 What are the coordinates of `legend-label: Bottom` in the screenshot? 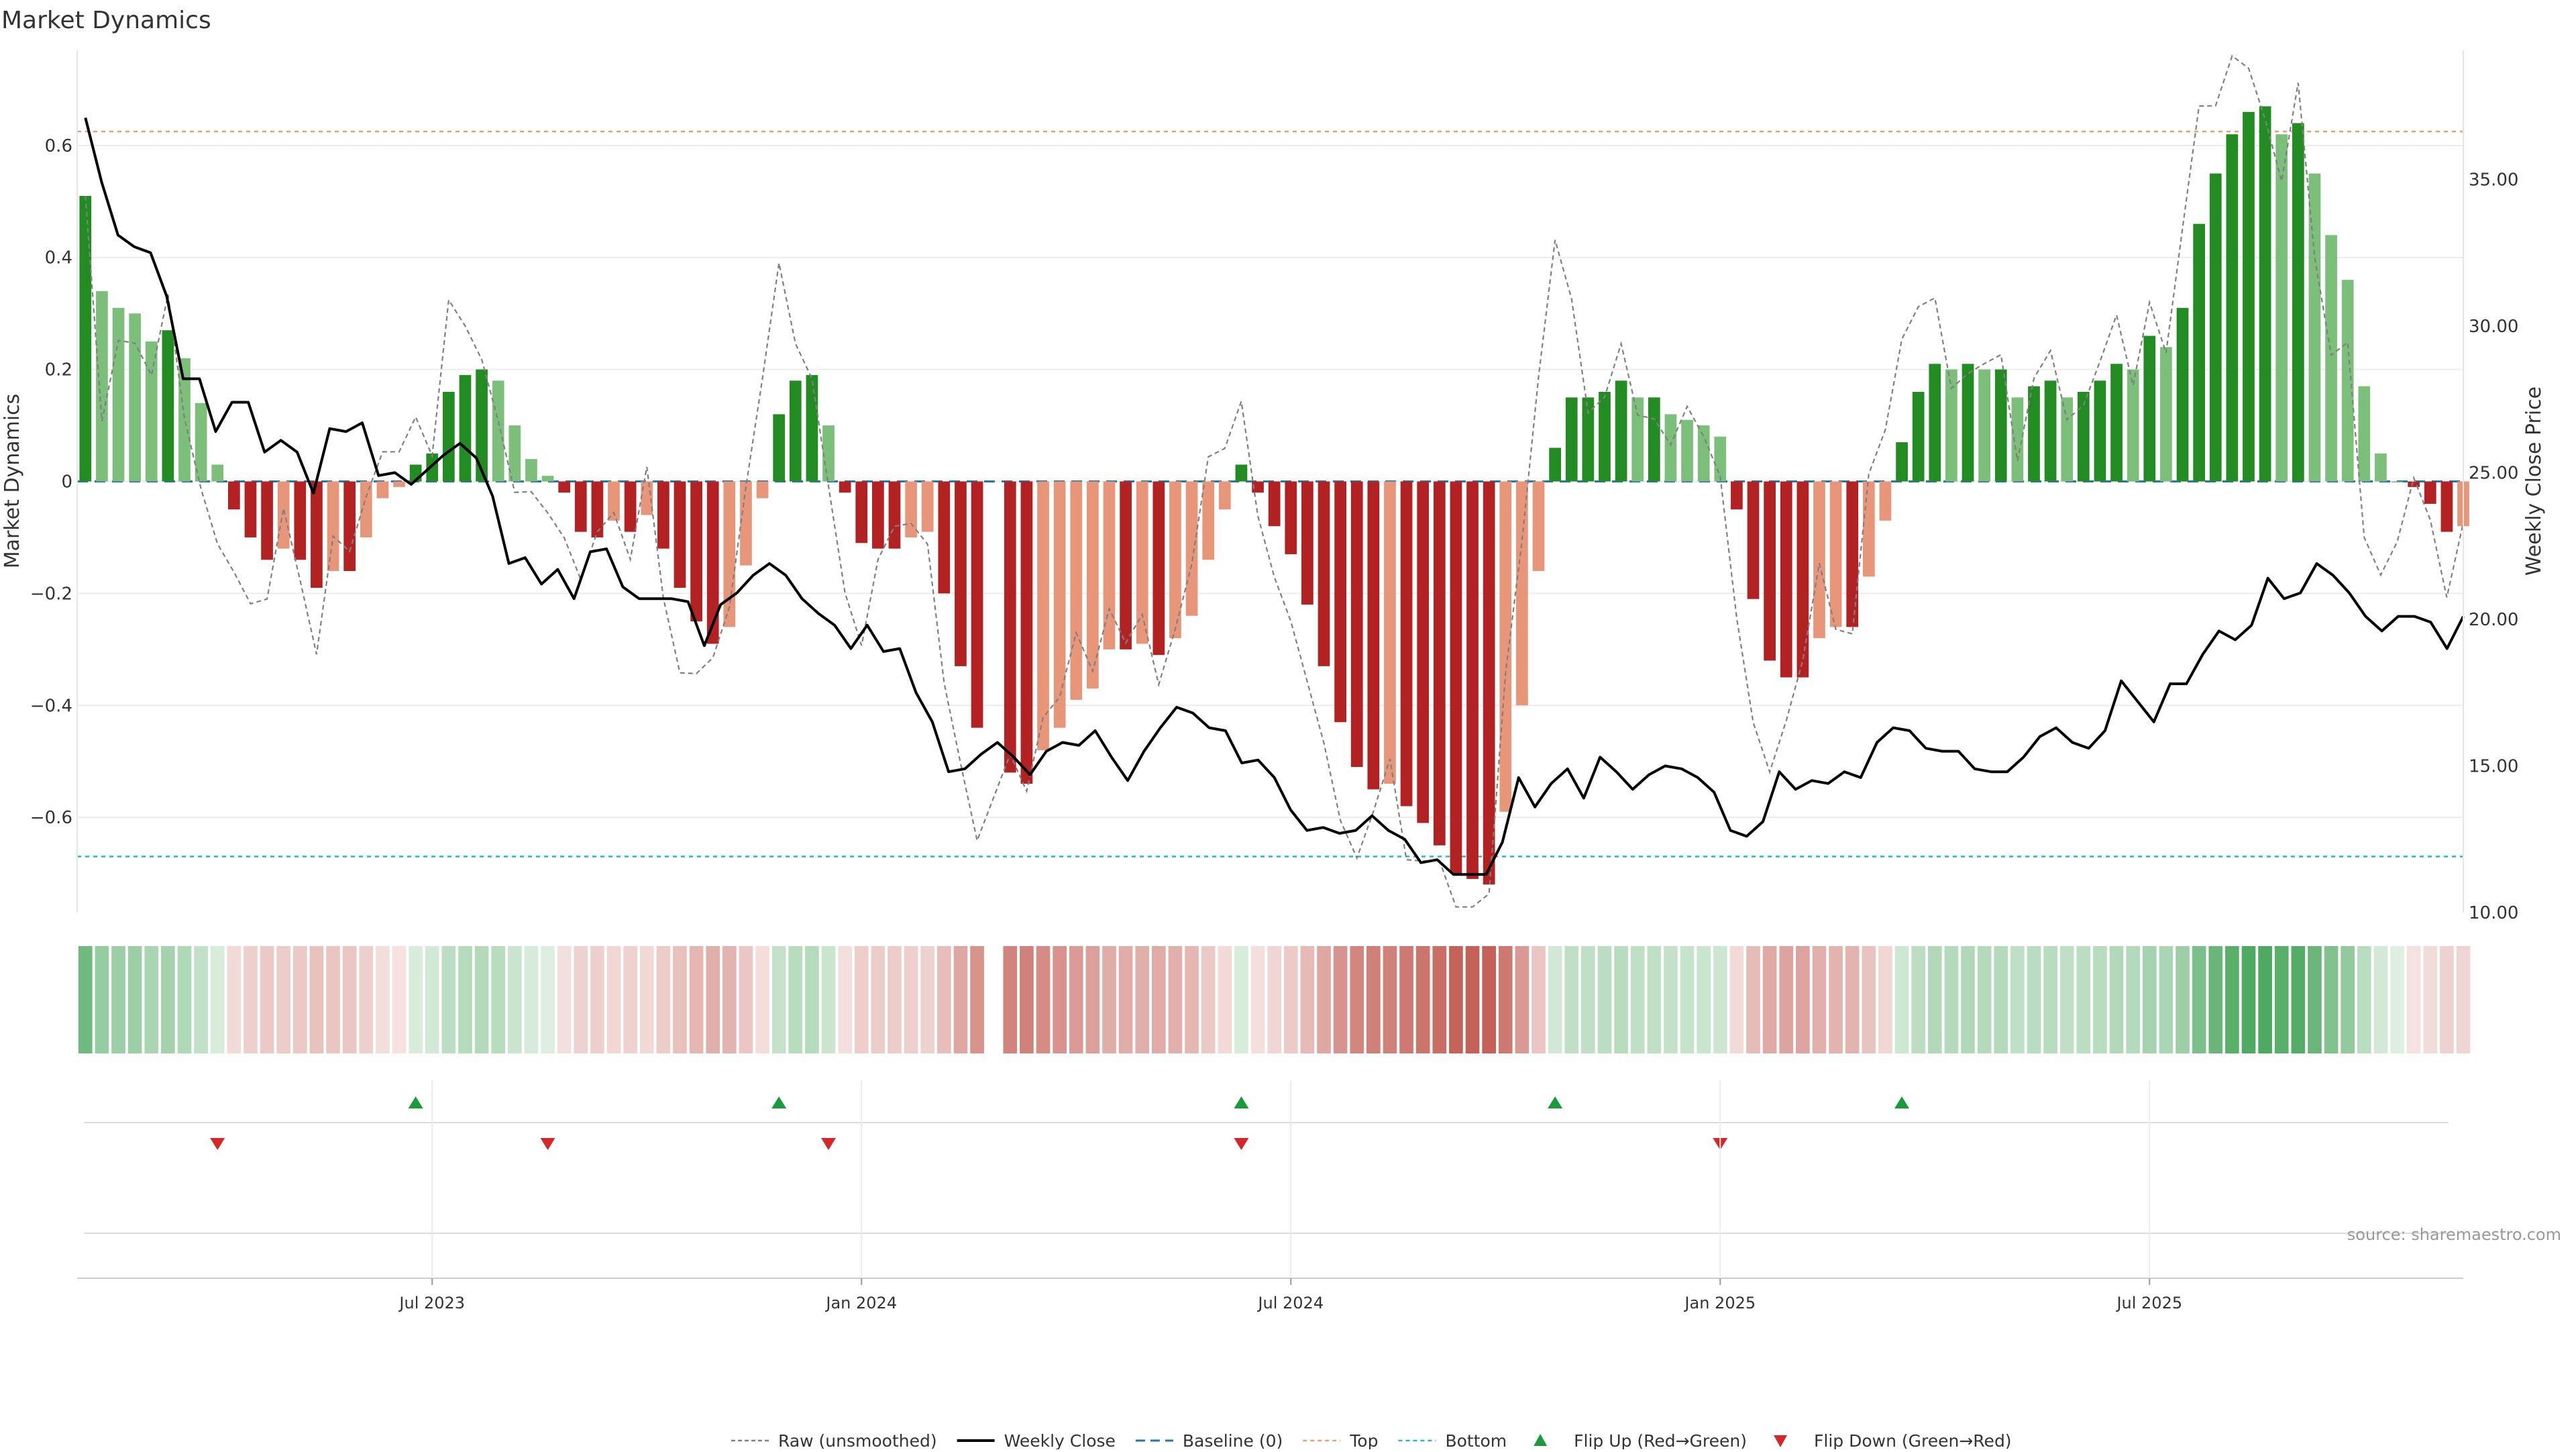 It's located at (1476, 1440).